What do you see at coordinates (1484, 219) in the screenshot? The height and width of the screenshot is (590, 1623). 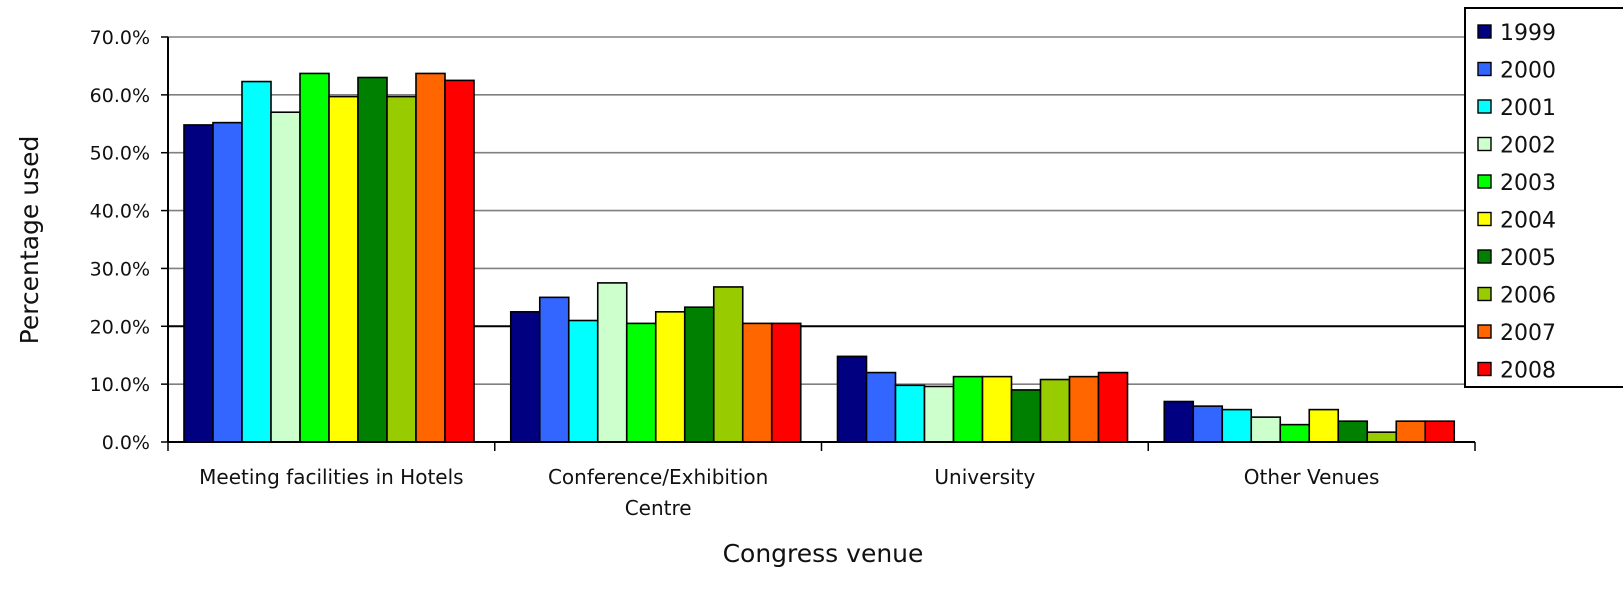 I see `legend-swatch-2004` at bounding box center [1484, 219].